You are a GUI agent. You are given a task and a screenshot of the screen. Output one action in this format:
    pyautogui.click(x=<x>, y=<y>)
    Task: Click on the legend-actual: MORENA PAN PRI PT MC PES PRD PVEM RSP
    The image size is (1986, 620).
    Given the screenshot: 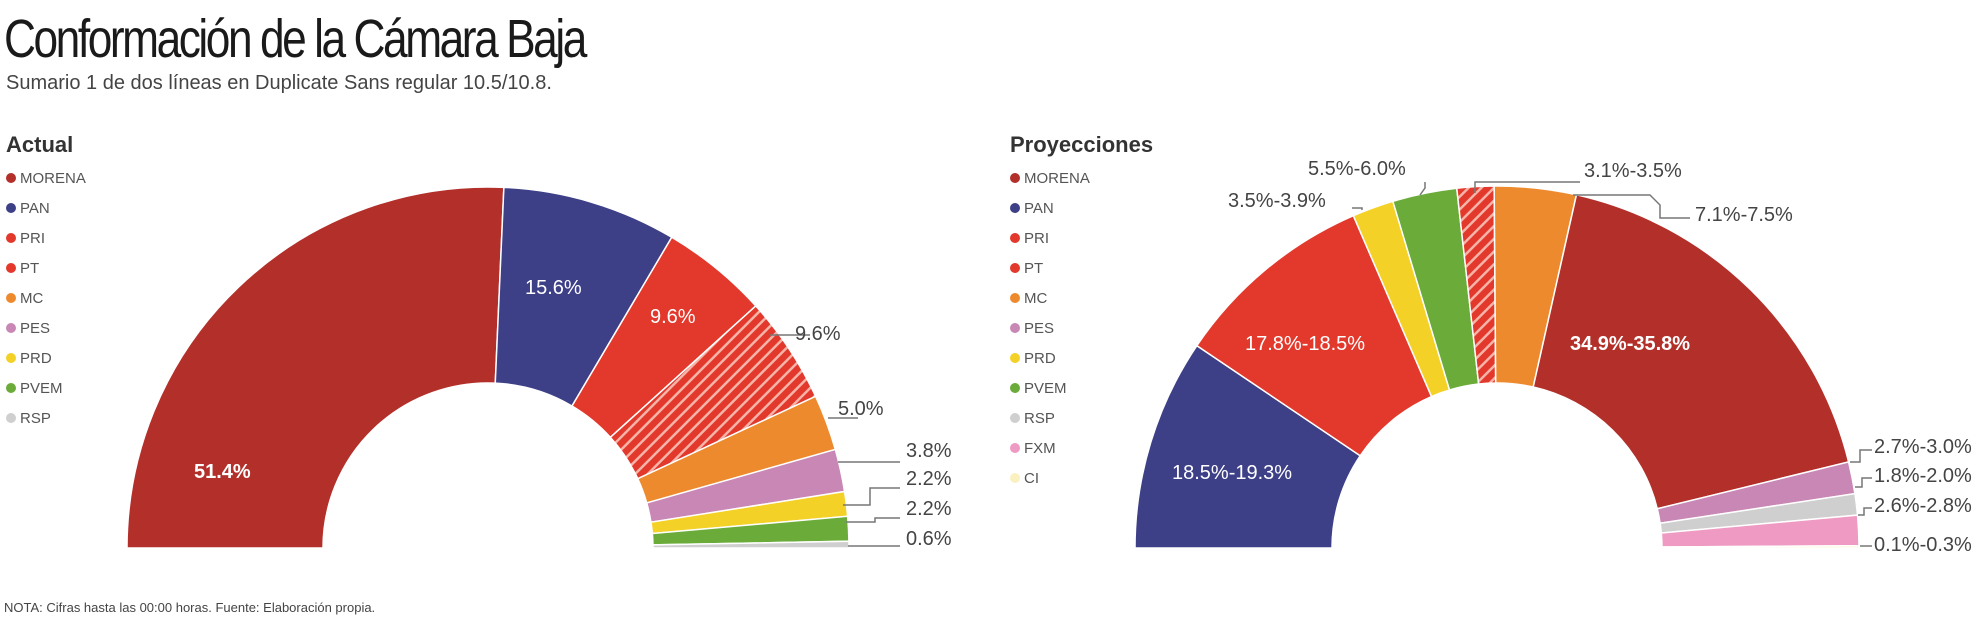 What is the action you would take?
    pyautogui.click(x=46, y=298)
    